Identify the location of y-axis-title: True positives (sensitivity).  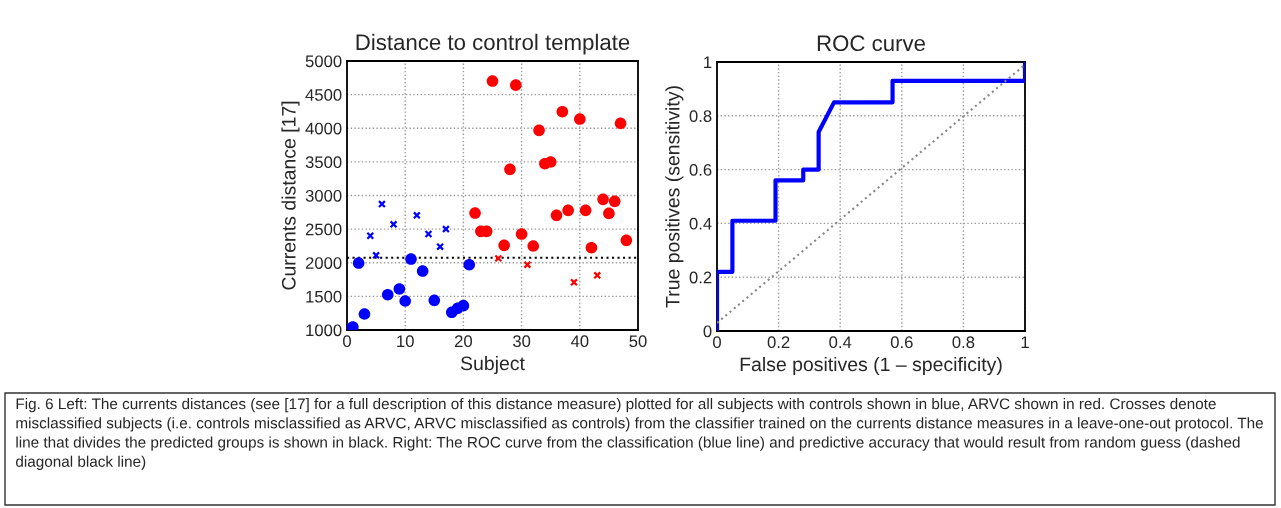
(674, 197).